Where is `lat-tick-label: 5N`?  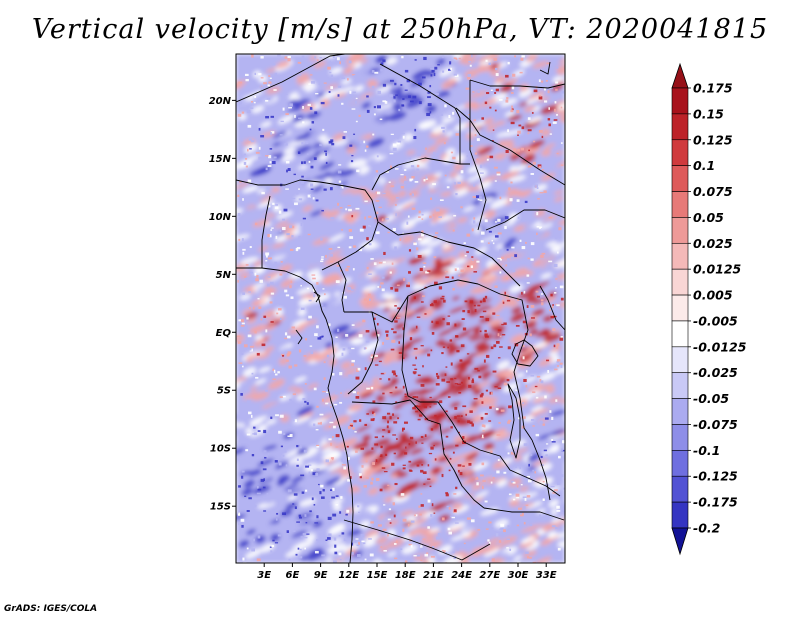
lat-tick-label: 5N is located at coordinates (224, 275).